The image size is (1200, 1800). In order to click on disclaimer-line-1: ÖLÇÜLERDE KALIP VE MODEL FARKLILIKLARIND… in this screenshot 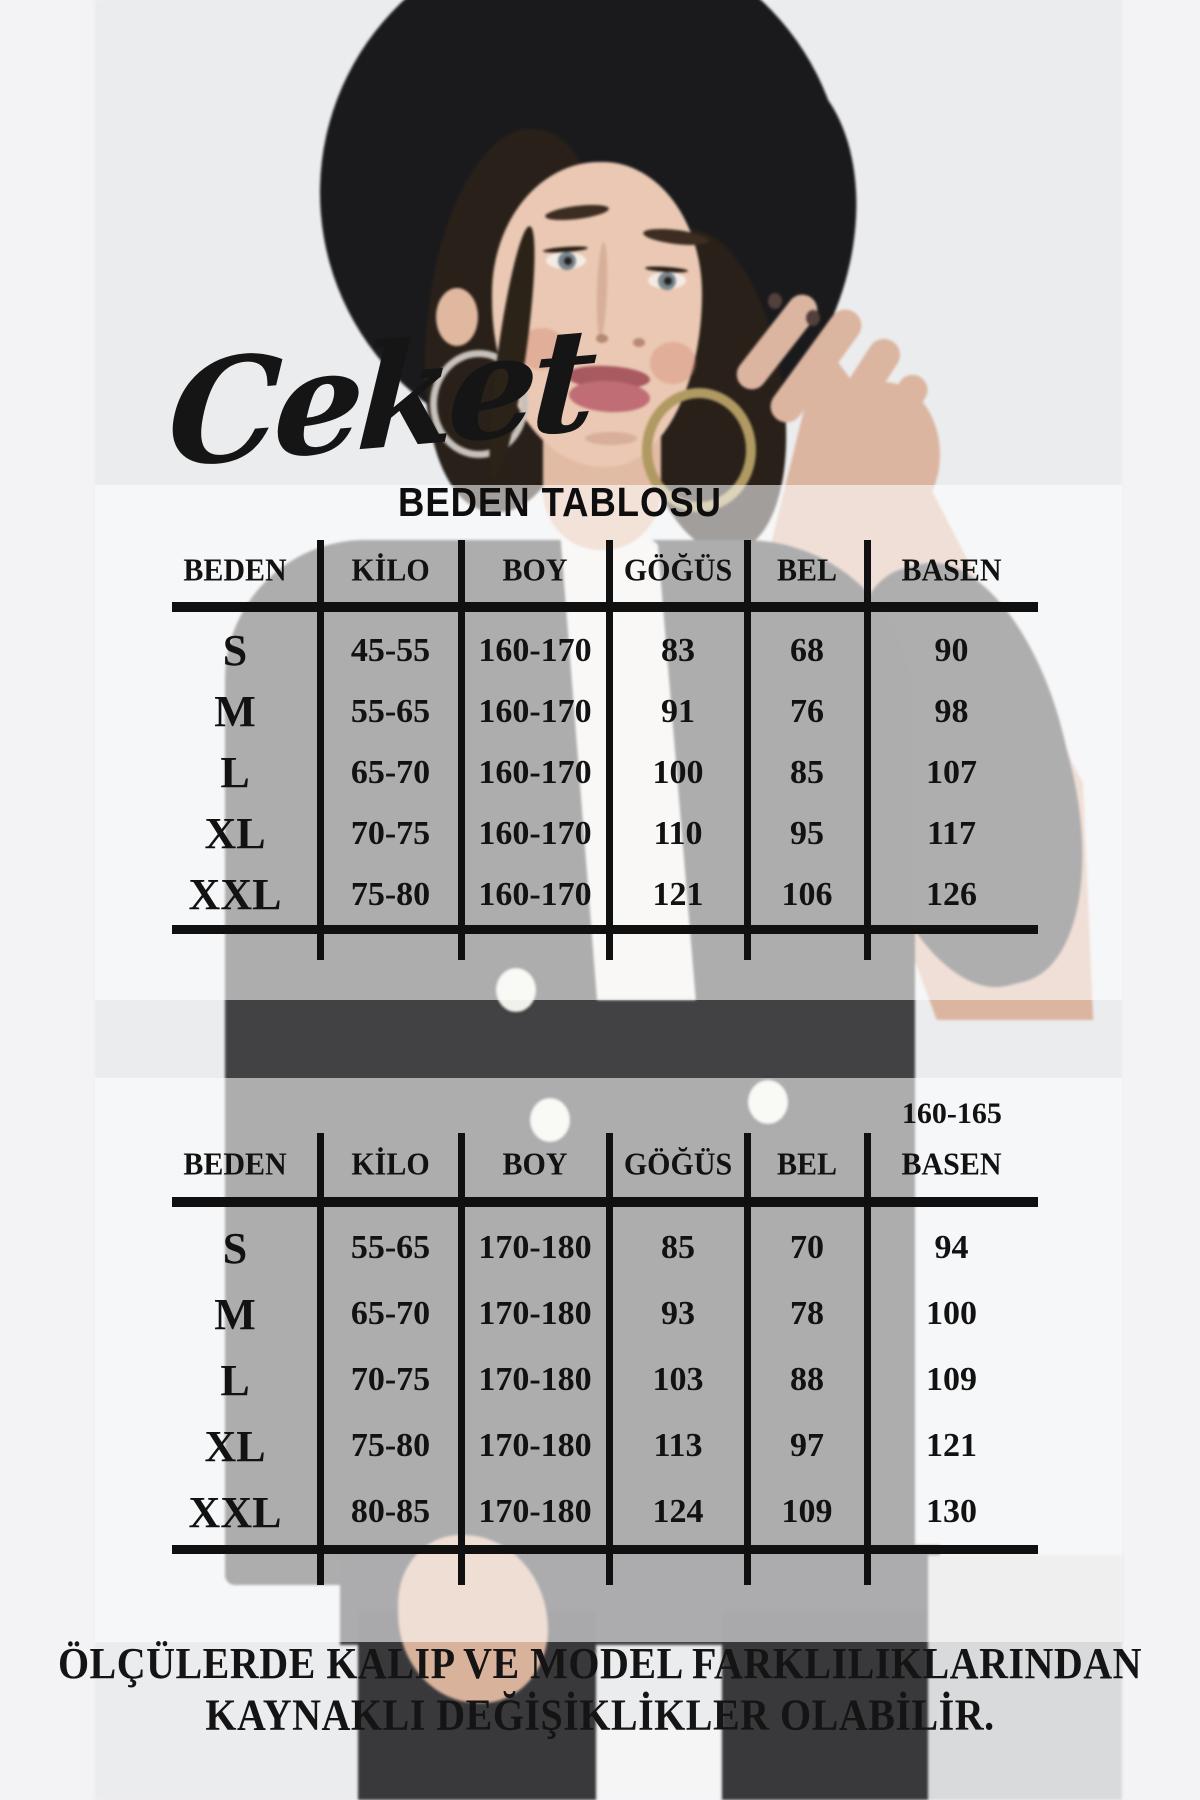, I will do `click(600, 1663)`.